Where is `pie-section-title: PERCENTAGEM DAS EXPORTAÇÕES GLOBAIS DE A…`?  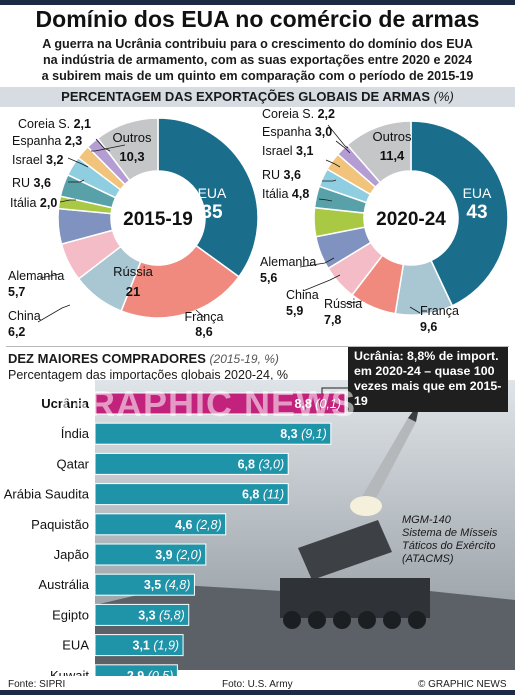
pie-section-title: PERCENTAGEM DAS EXPORTAÇÕES GLOBAIS DE A… is located at coordinates (245, 96).